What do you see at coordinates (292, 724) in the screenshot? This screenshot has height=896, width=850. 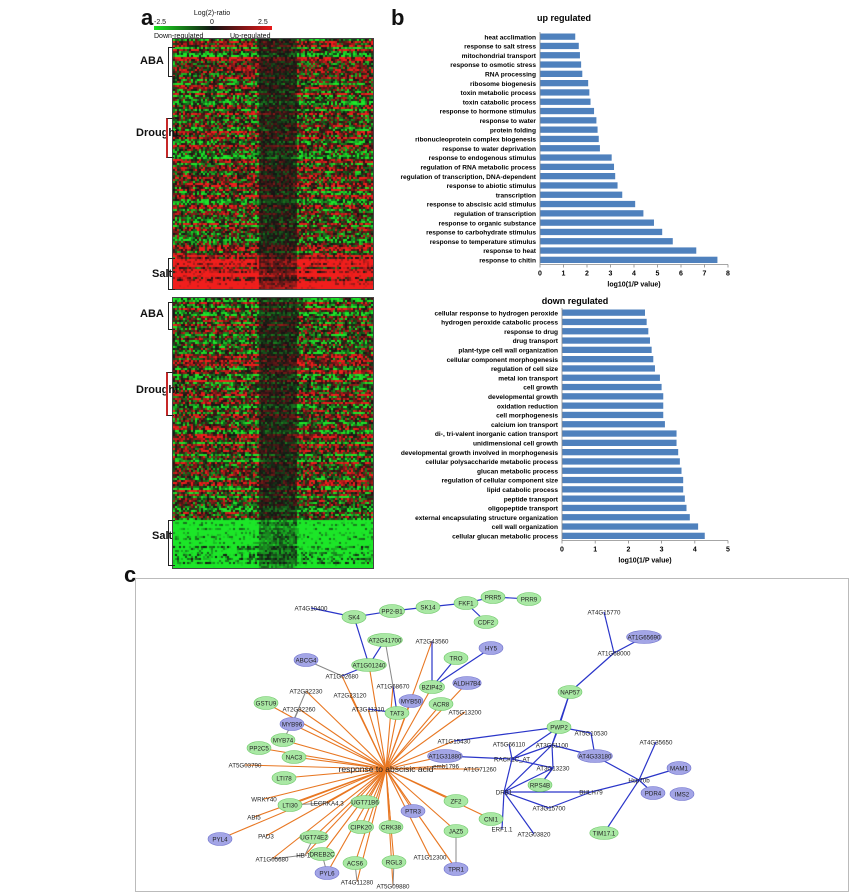 I see `gene-label: MYB96` at bounding box center [292, 724].